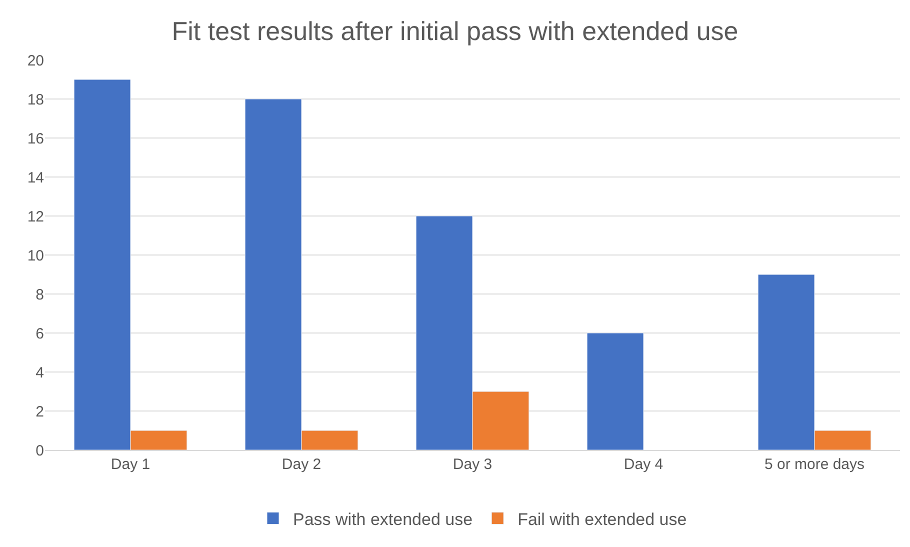 The width and height of the screenshot is (910, 547). What do you see at coordinates (615, 391) in the screenshot?
I see `bar` at bounding box center [615, 391].